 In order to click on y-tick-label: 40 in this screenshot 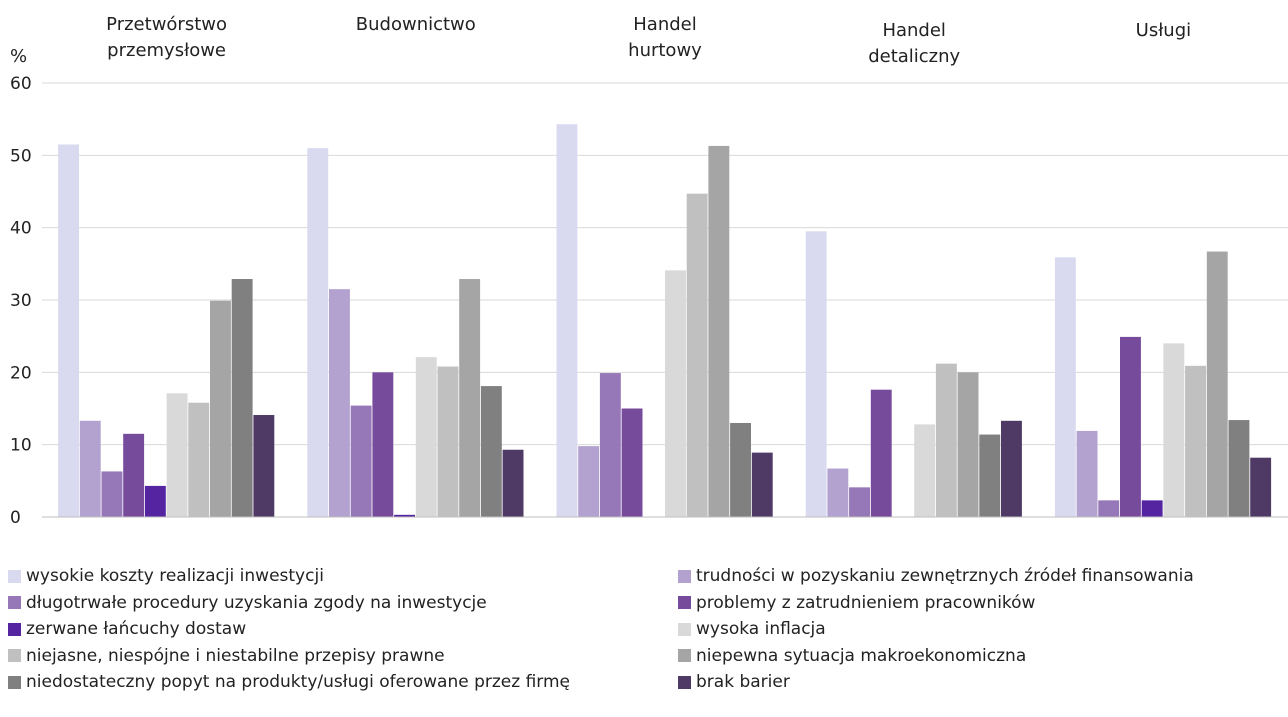, I will do `click(21, 229)`.